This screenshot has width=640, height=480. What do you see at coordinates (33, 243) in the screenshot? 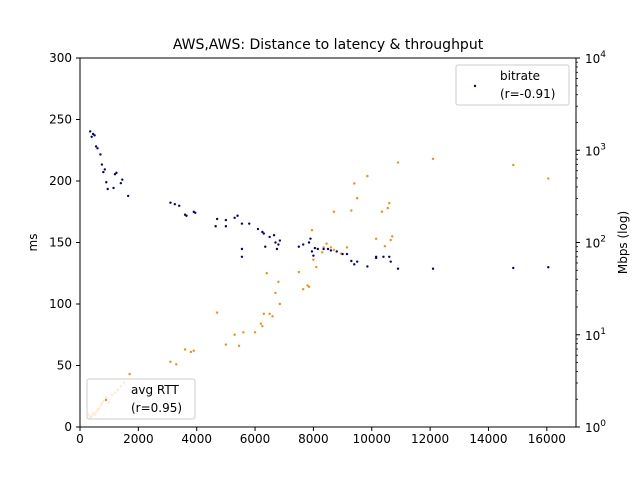
I see `y-axis-left-label: ms` at bounding box center [33, 243].